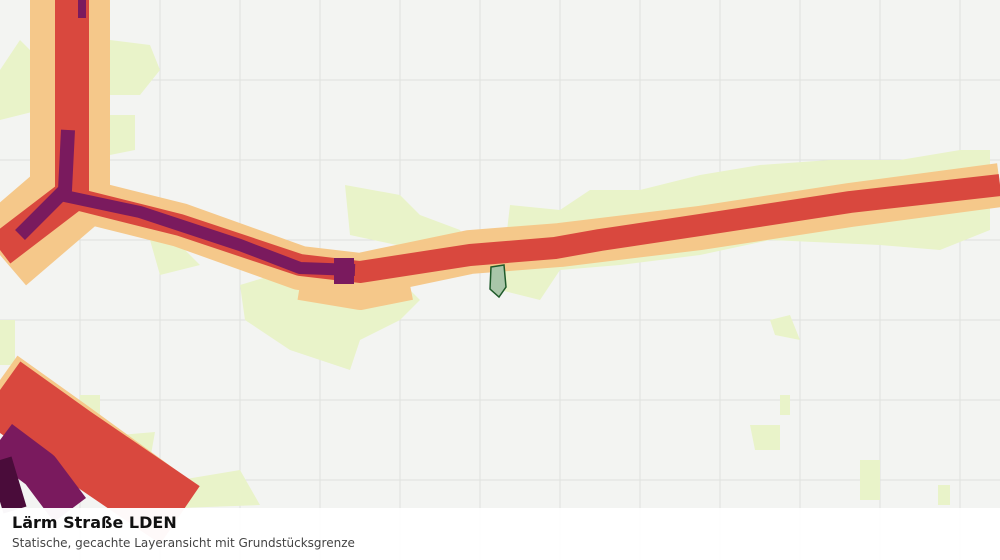 The height and width of the screenshot is (560, 1000). Describe the element at coordinates (13, 485) in the screenshot. I see `noise-band-dark` at that location.